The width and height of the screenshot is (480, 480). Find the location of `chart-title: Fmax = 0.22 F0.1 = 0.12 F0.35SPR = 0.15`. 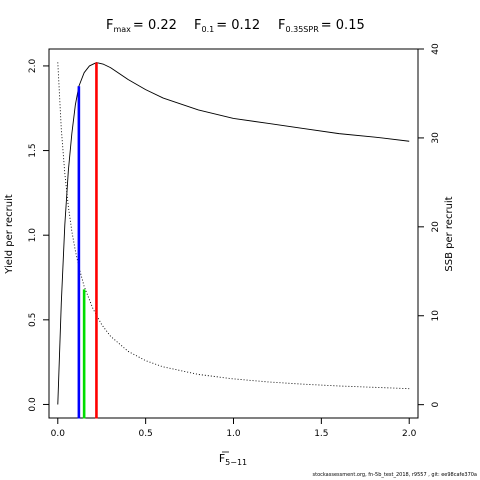

chart-title: Fmax = 0.22 F0.1 = 0.12 F0.35SPR = 0.15 is located at coordinates (235, 26).